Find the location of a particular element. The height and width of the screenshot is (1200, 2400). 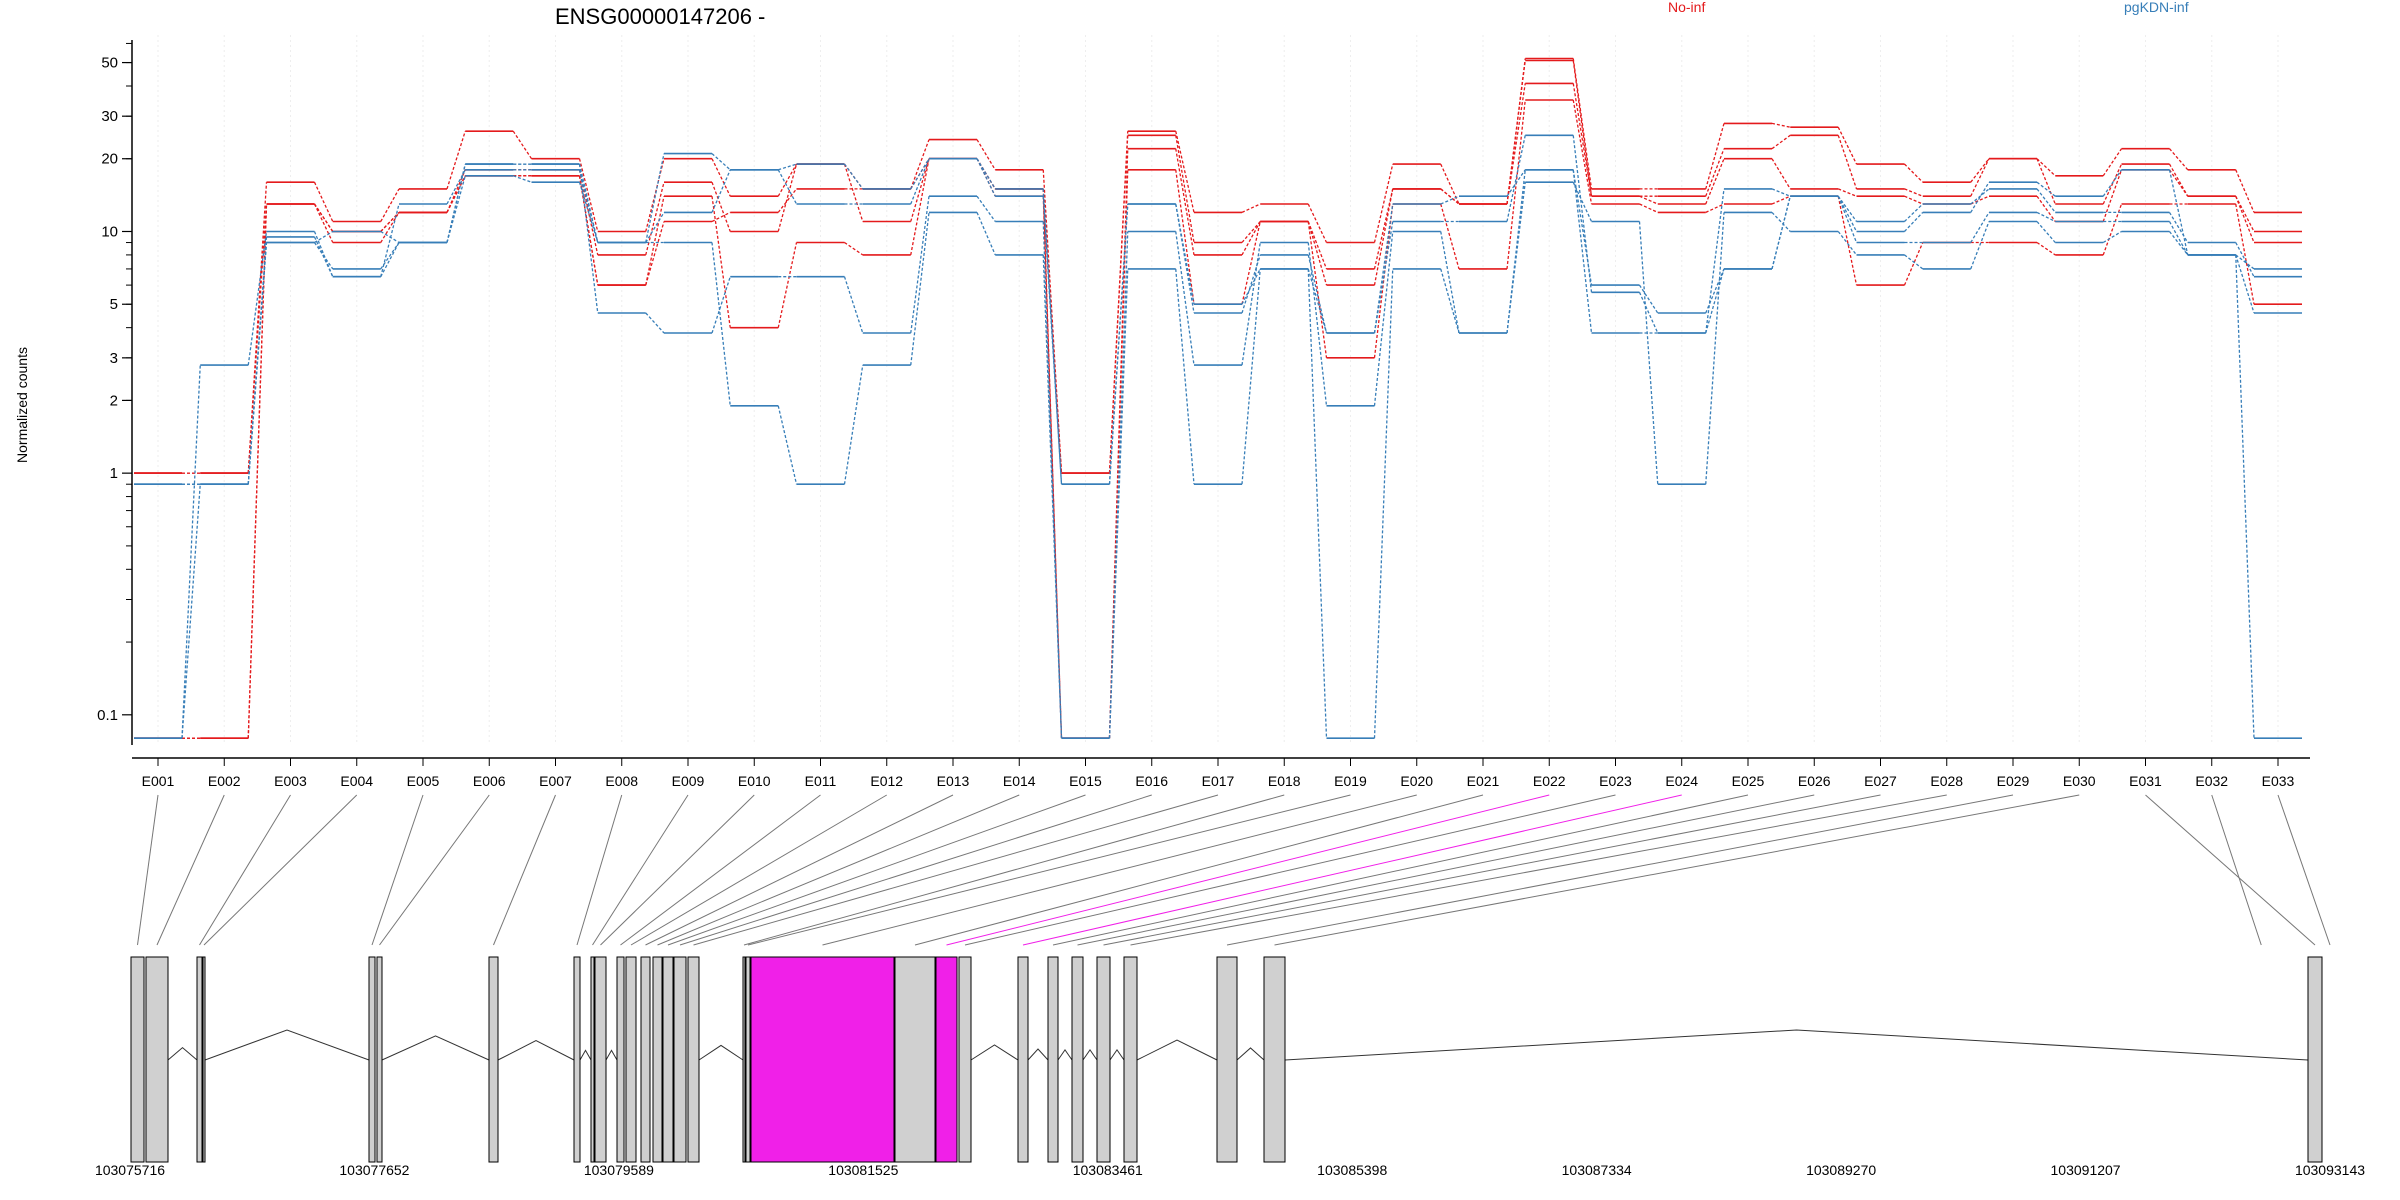

connector-e016 is located at coordinates (915, 870).